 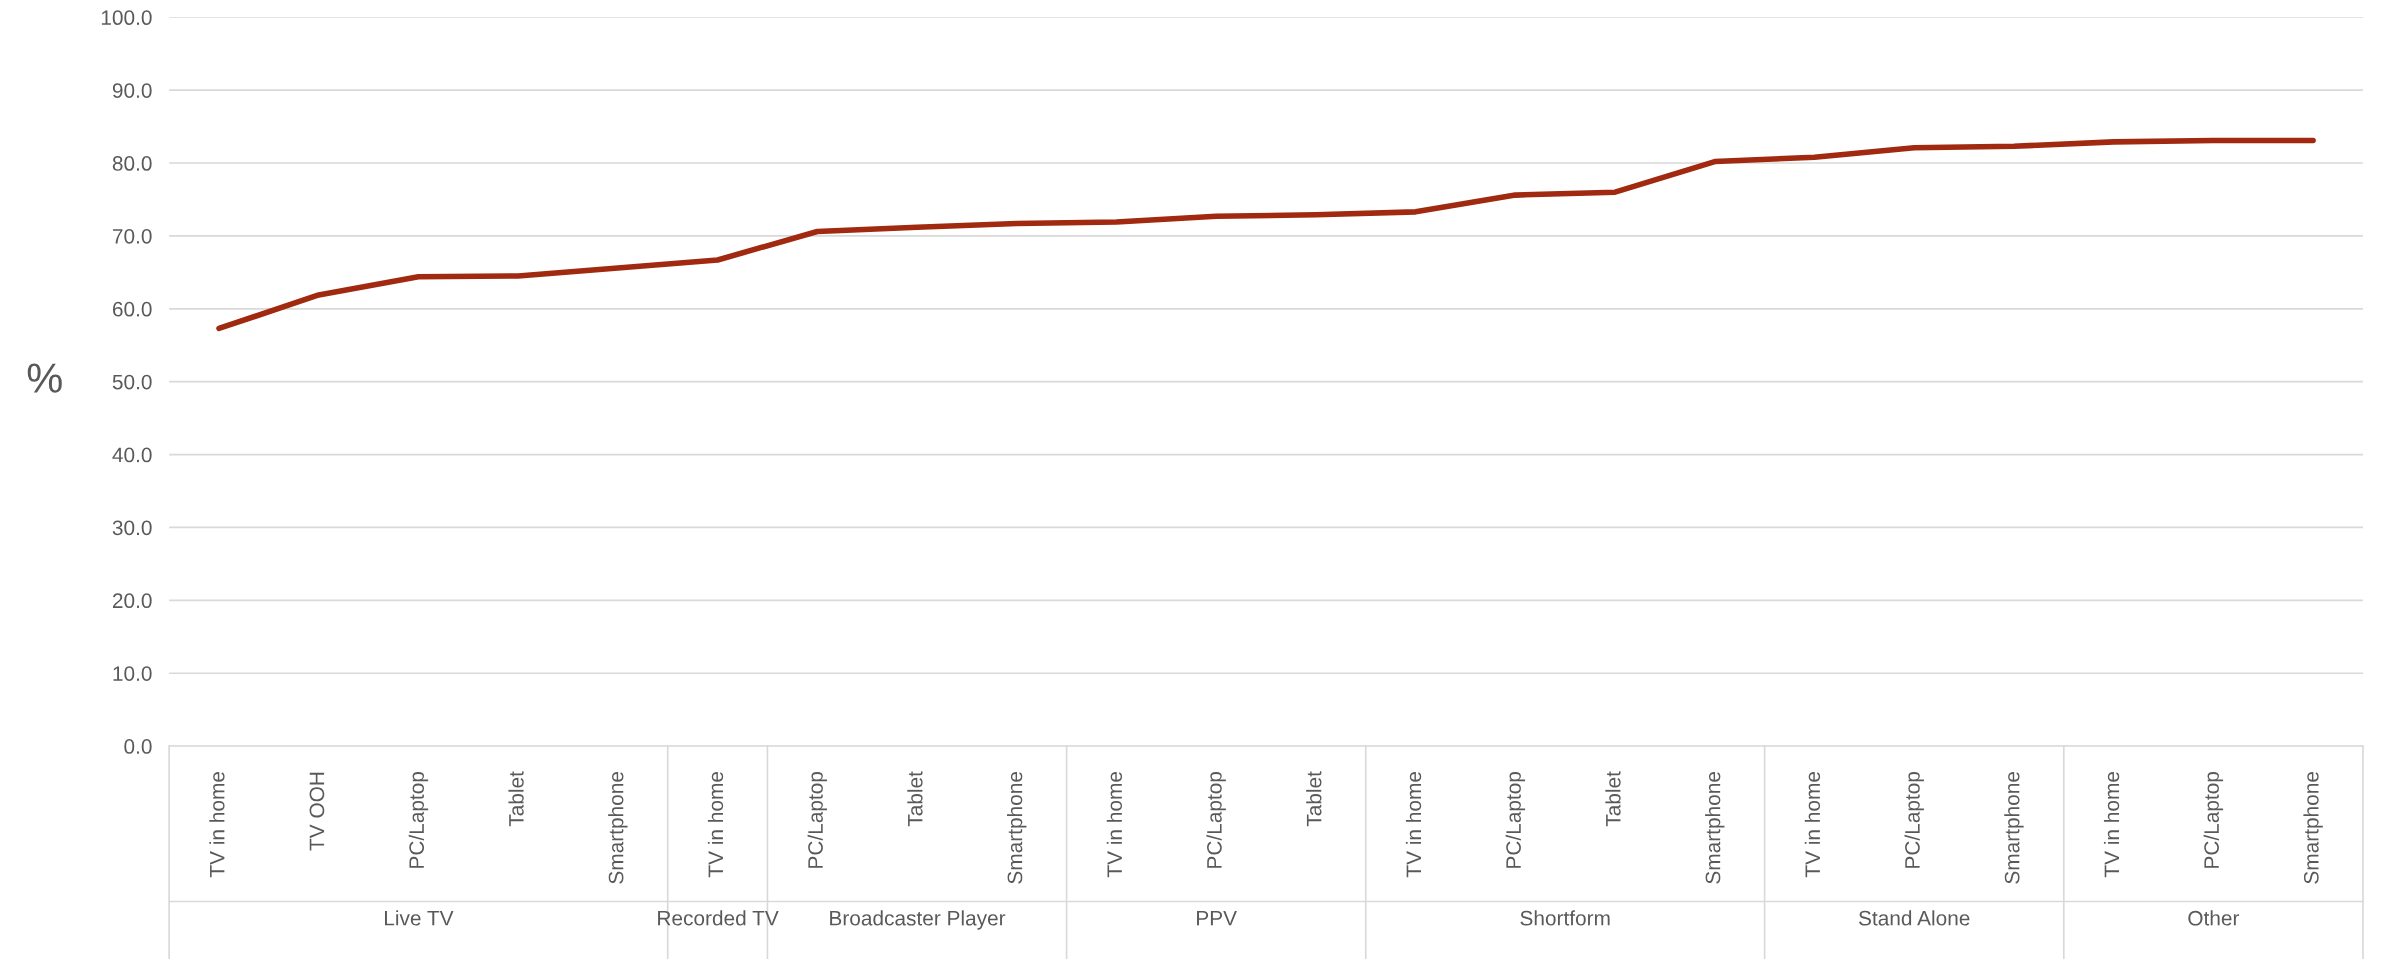 What do you see at coordinates (132, 455) in the screenshot?
I see `y-tick-label: 40.0` at bounding box center [132, 455].